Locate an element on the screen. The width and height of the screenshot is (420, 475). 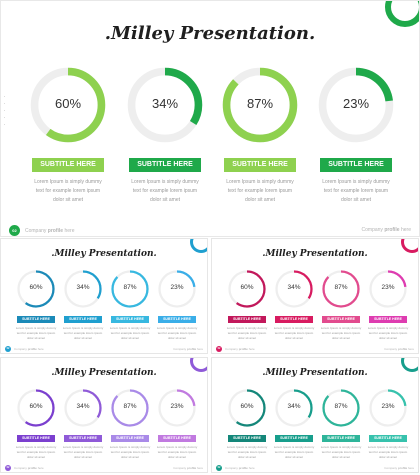
percent-label: 34% is located at coordinates (165, 103).